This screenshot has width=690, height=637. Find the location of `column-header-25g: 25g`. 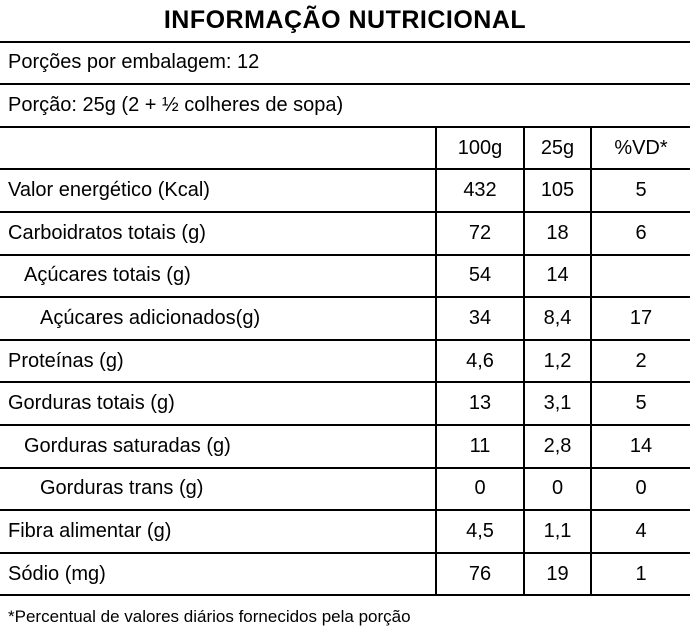

column-header-25g: 25g is located at coordinates (556, 148).